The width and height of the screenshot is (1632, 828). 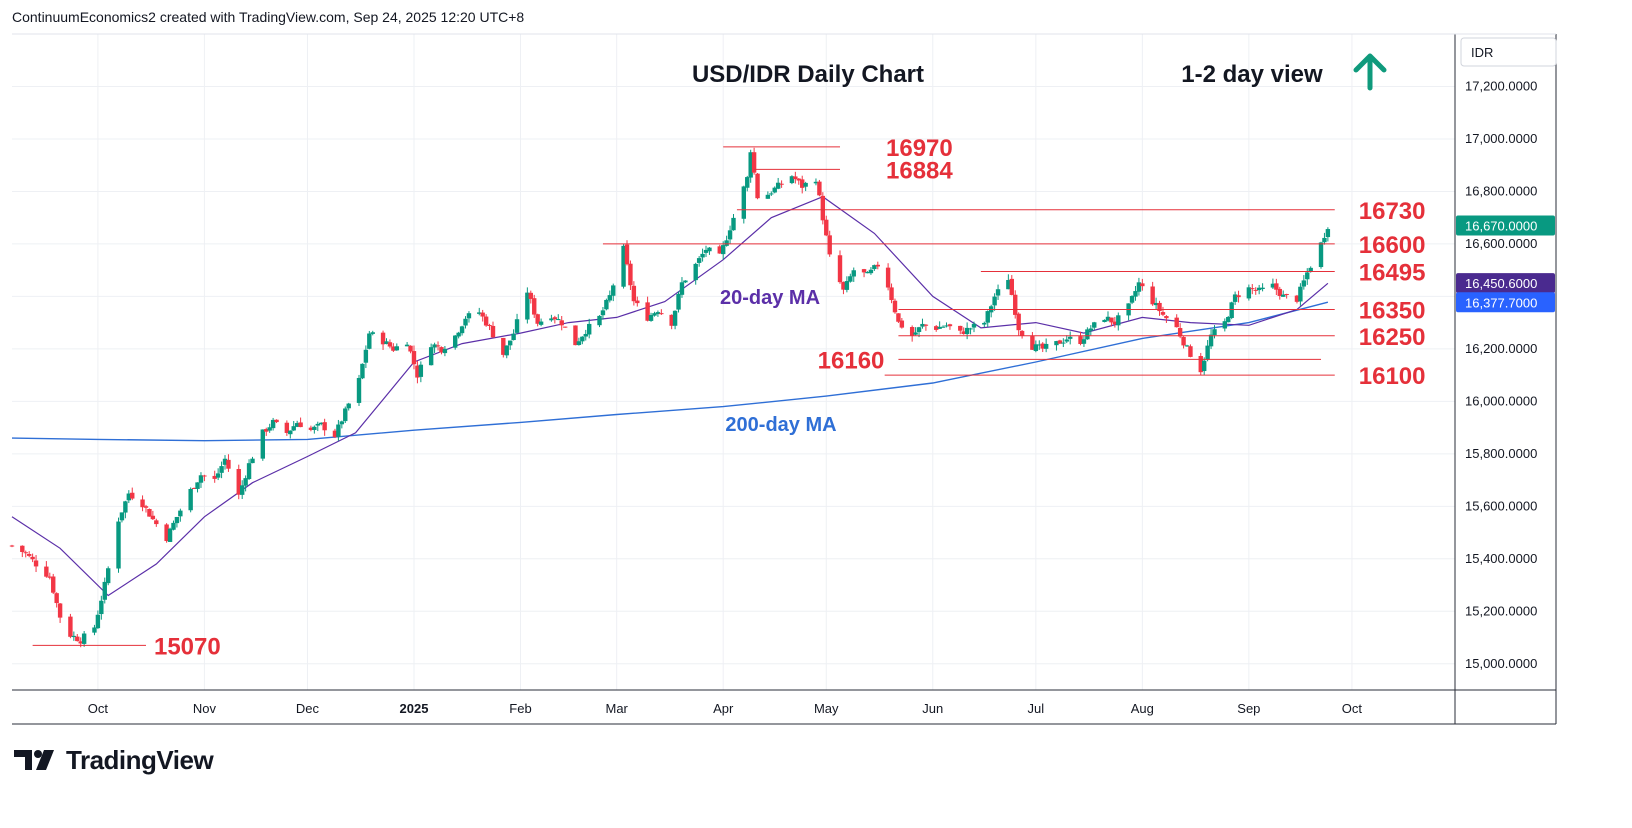 What do you see at coordinates (1501, 243) in the screenshot?
I see `y-tick-label: 16,600.0000` at bounding box center [1501, 243].